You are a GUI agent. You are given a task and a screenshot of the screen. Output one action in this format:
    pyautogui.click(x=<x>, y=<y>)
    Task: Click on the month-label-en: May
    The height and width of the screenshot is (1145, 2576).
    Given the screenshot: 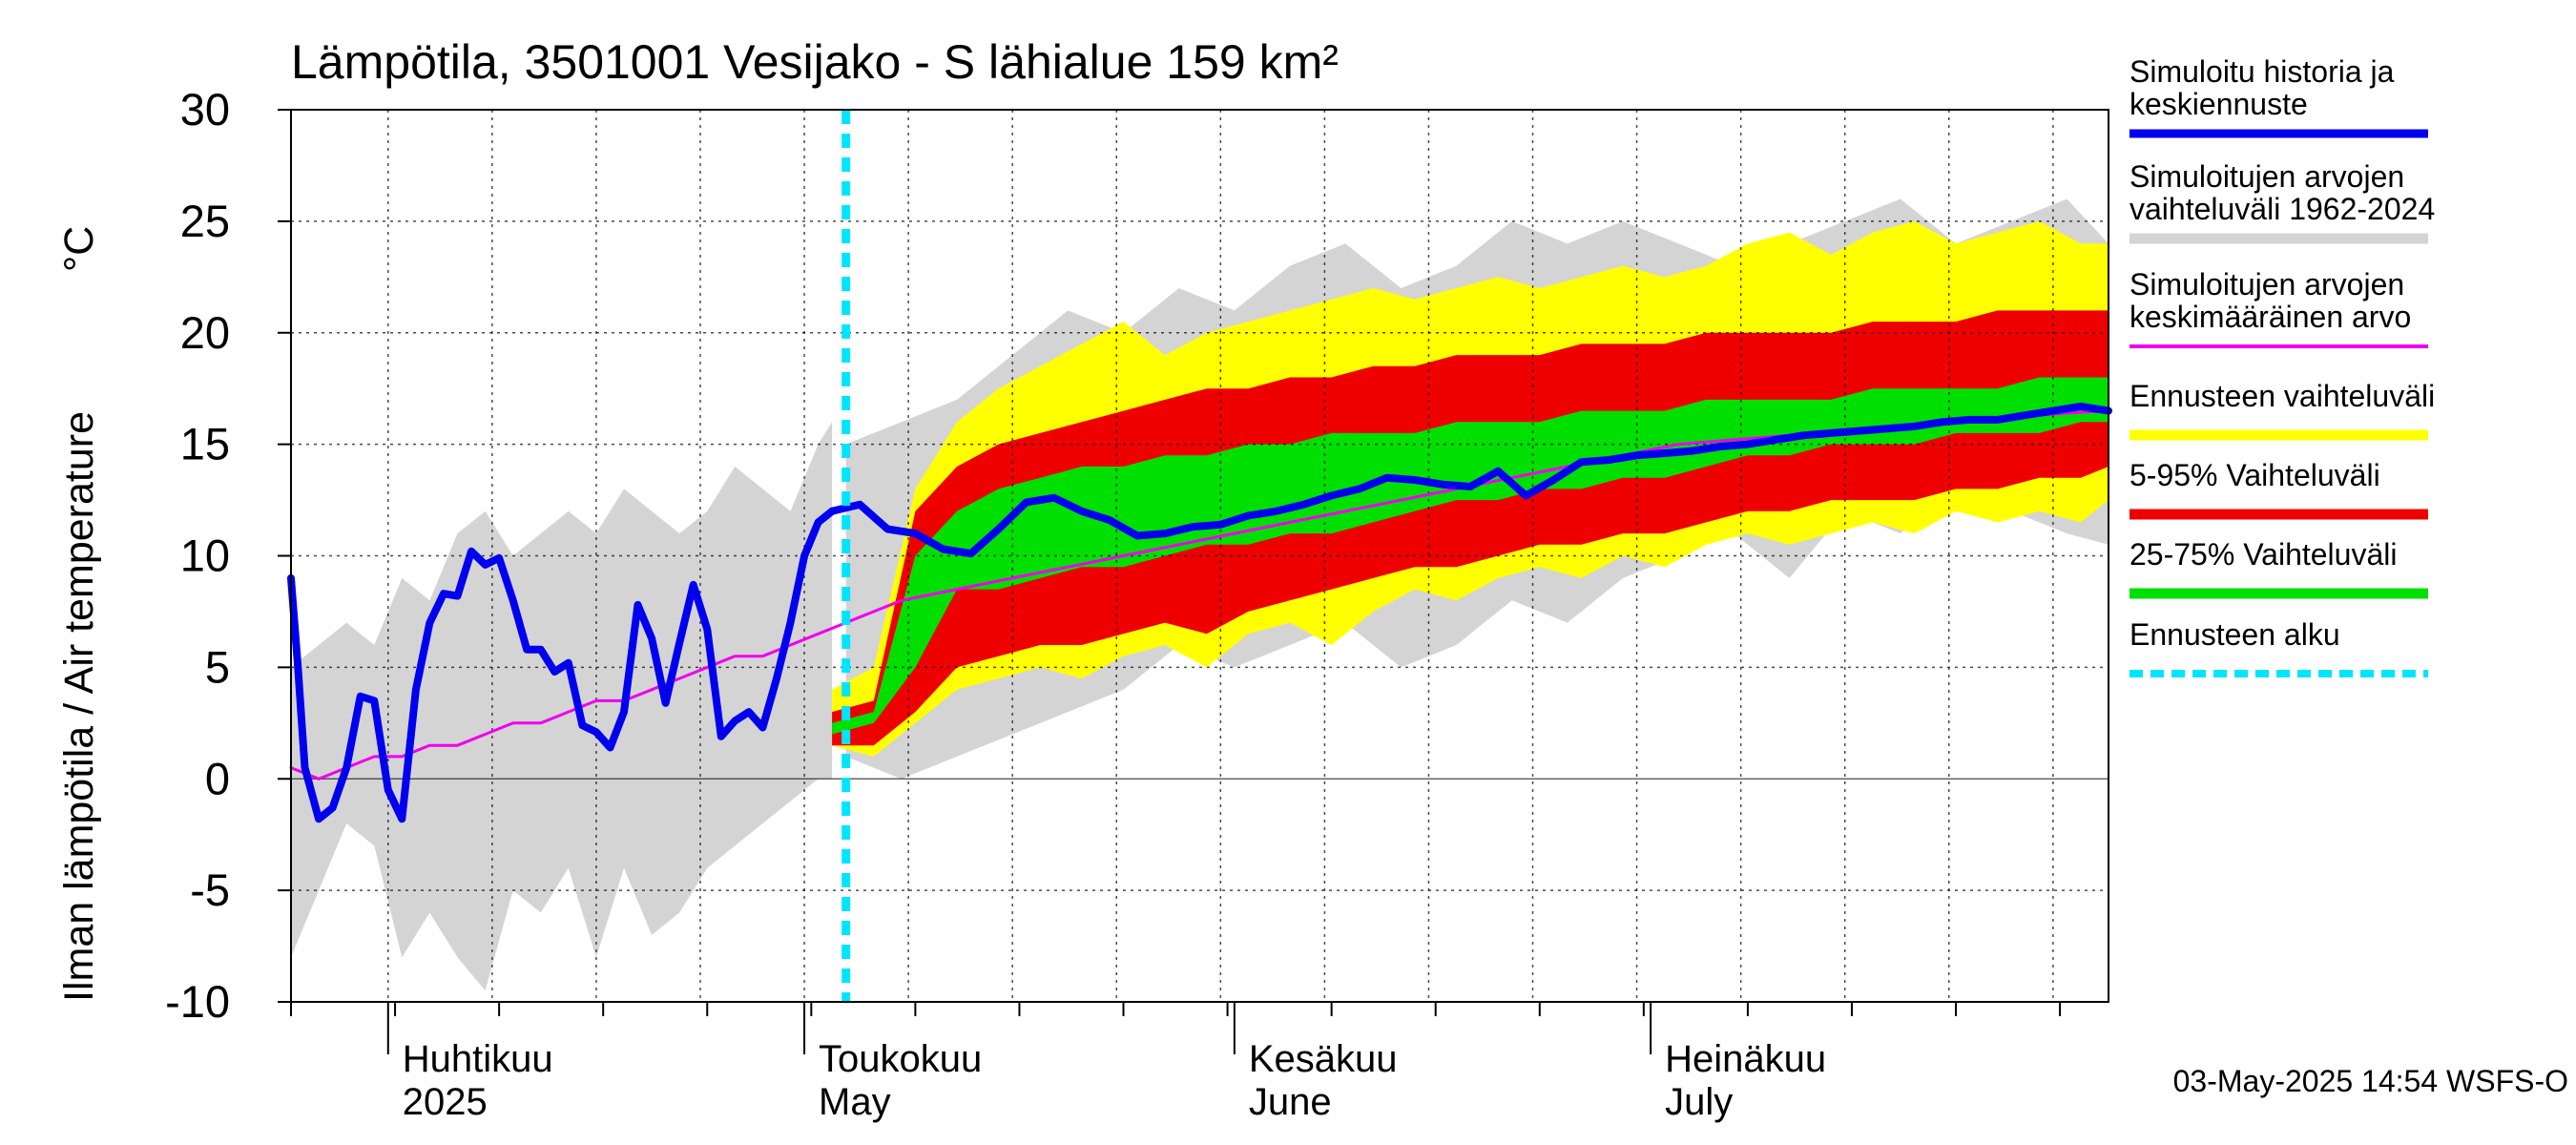 What is the action you would take?
    pyautogui.click(x=855, y=1102)
    